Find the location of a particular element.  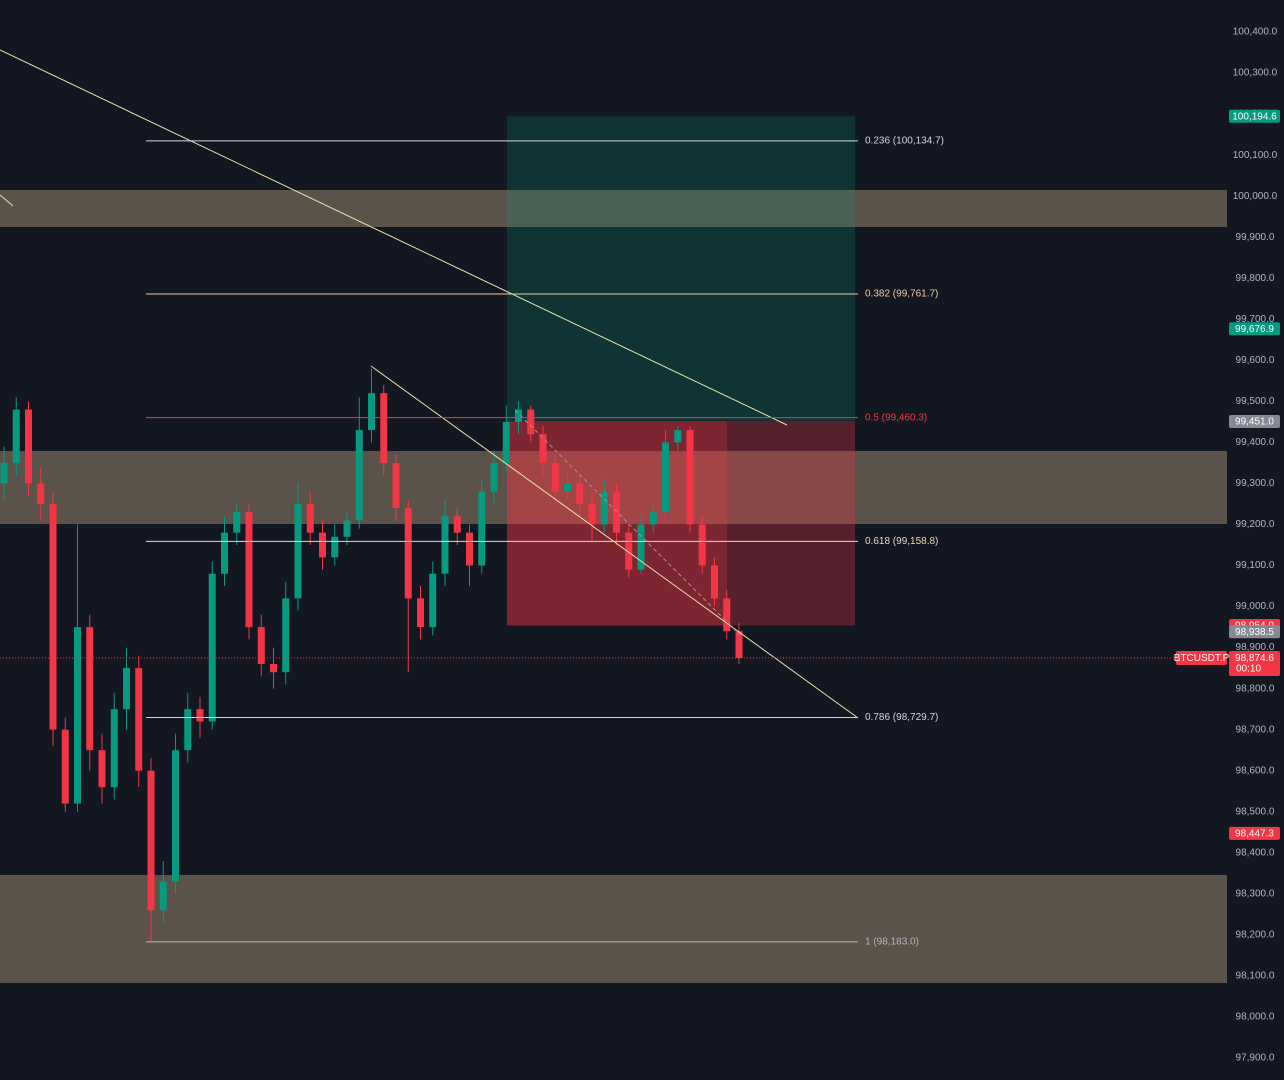

fib-label: 0.5 (99,460.3) is located at coordinates (896, 417).